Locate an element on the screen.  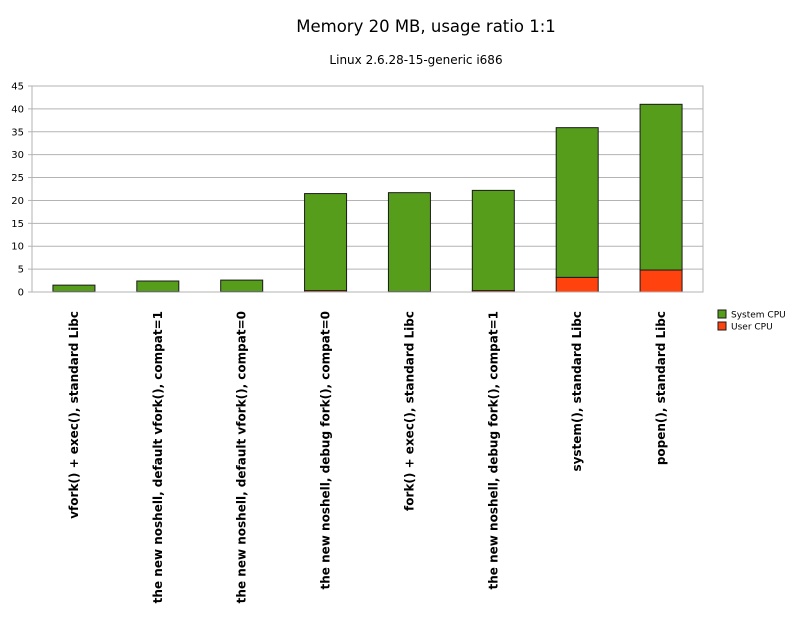
legend-label: System CPU is located at coordinates (758, 316).